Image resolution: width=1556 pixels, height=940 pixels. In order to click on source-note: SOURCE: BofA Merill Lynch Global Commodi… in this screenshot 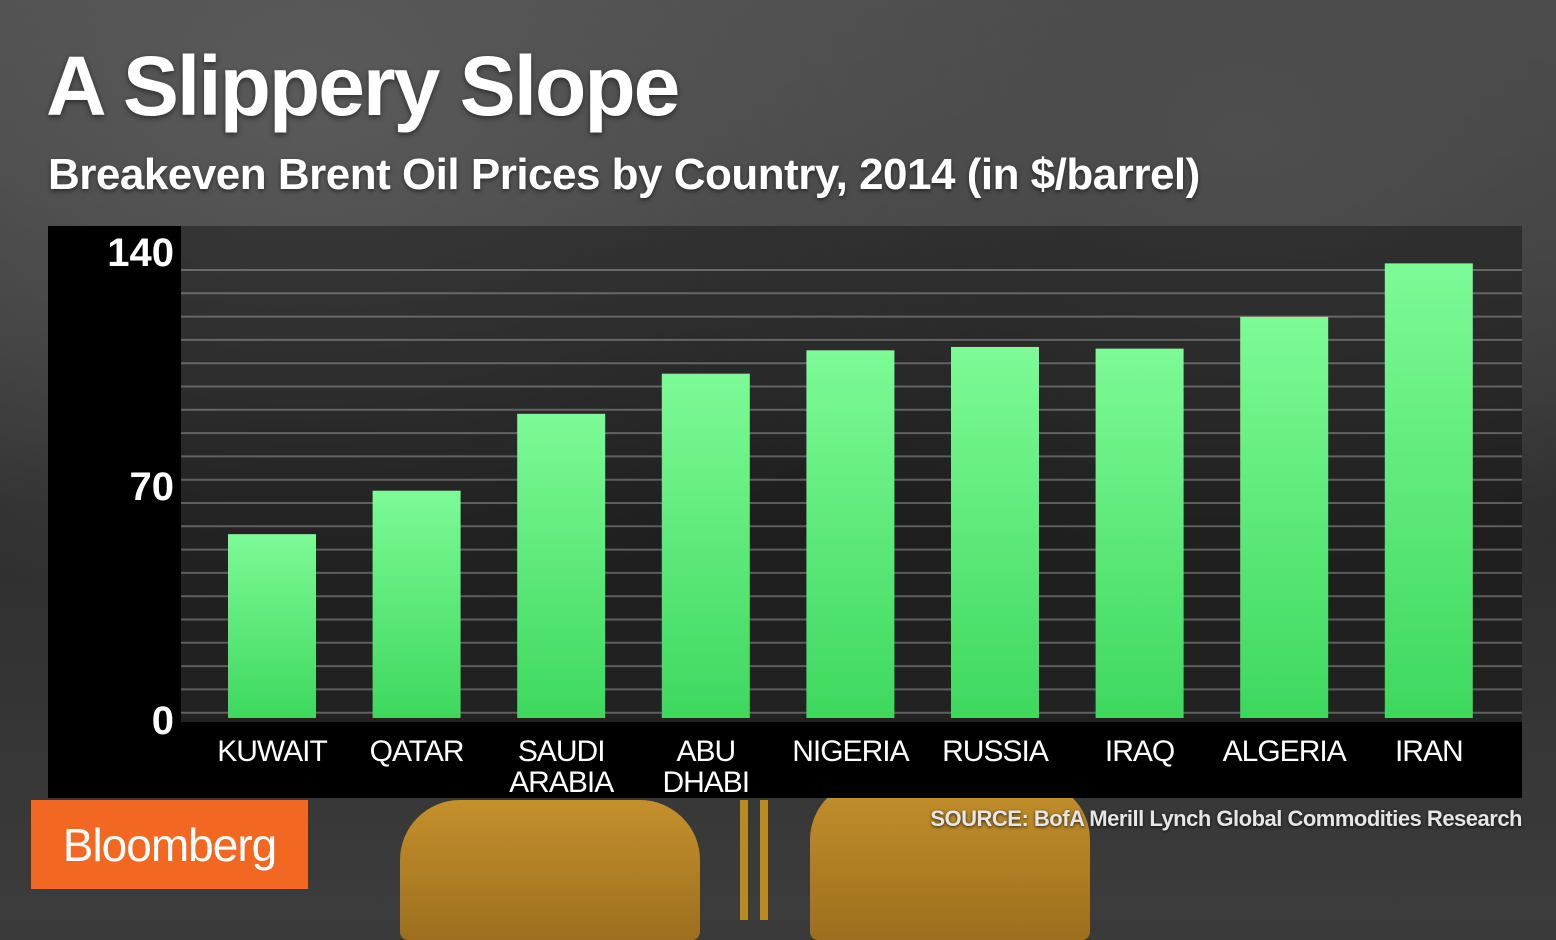, I will do `click(1226, 818)`.